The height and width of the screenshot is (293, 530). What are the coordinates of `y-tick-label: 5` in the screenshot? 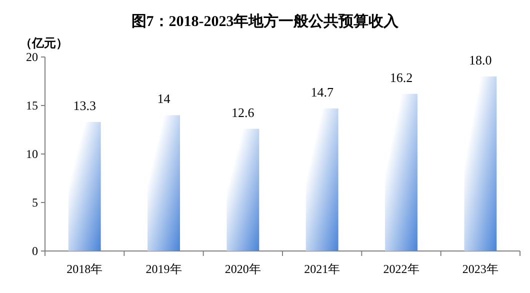 It's located at (35, 203).